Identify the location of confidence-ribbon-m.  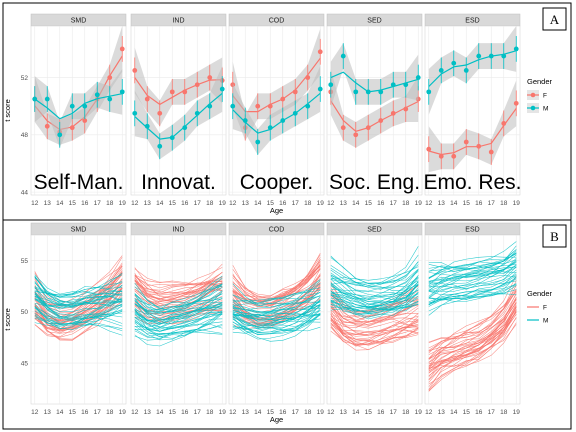
(374, 75).